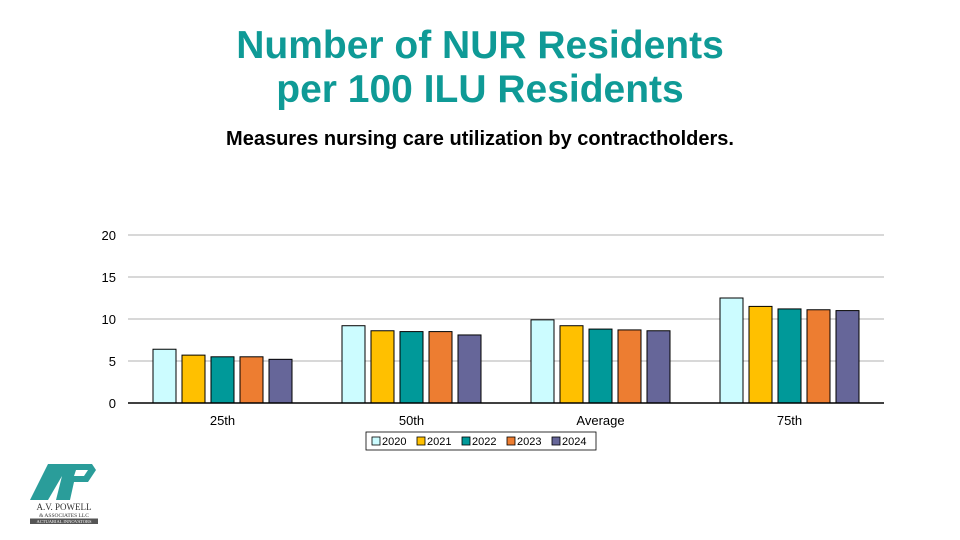 The height and width of the screenshot is (540, 960). What do you see at coordinates (64, 516) in the screenshot?
I see `logo-sub: & ASSOCIATES LLC` at bounding box center [64, 516].